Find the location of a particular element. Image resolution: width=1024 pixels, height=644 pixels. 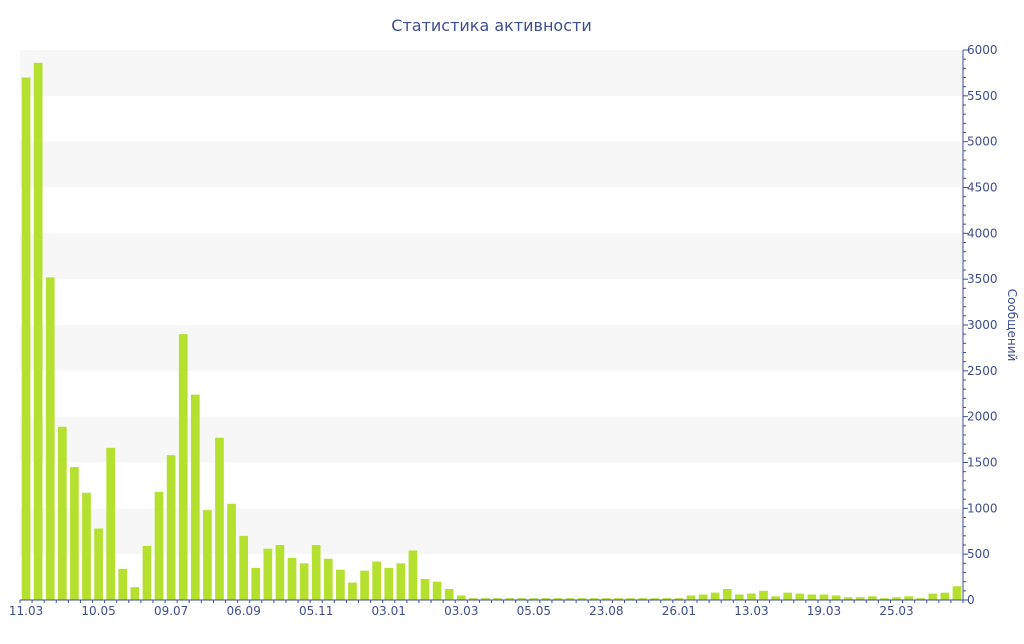

y-tick-label: 5500 is located at coordinates (982, 96).